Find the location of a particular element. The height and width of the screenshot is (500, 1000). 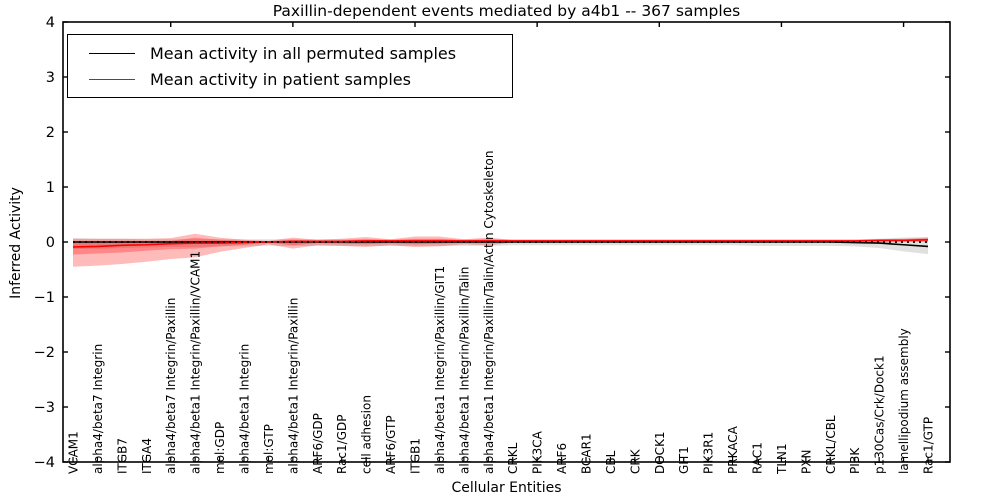

x-axis-label: Cellular Entities is located at coordinates (506, 488).